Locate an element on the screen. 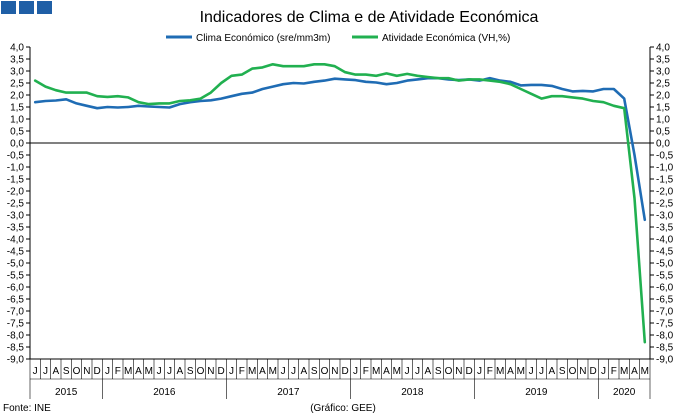 This screenshot has width=680, height=415. y-tick-label: -3,0 is located at coordinates (665, 216).